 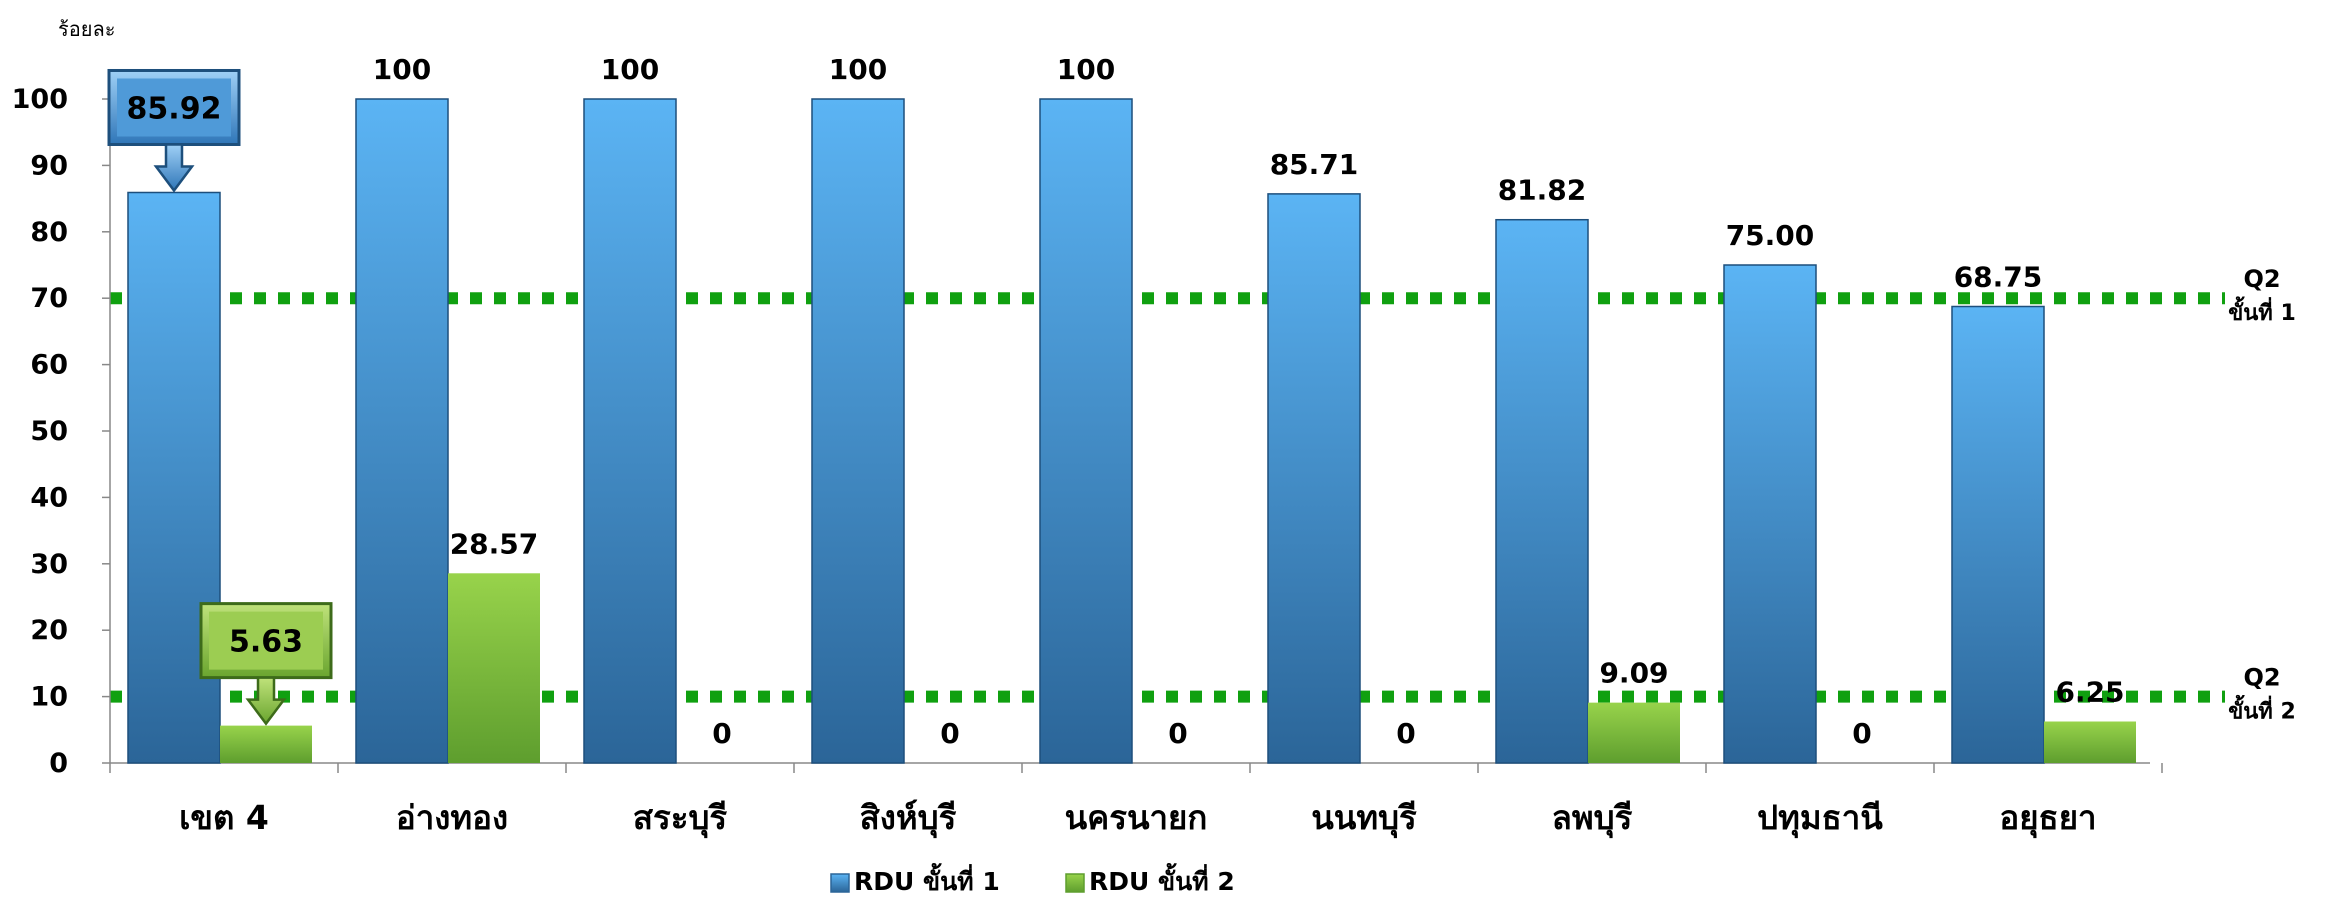 What do you see at coordinates (680, 818) in the screenshot?
I see `x-category-label: สระบุรี` at bounding box center [680, 818].